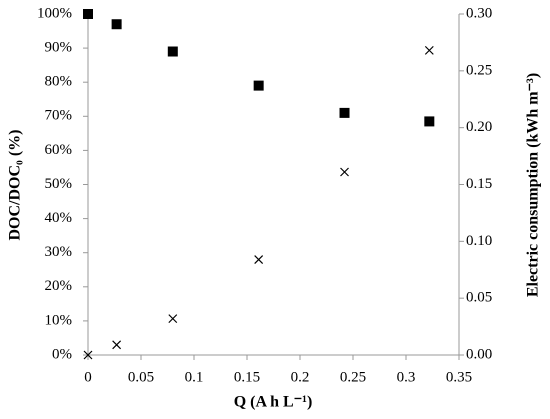 This screenshot has width=550, height=419. Describe the element at coordinates (15, 184) in the screenshot. I see `y-axis-title: DOC/DOC₀ (%)` at that location.